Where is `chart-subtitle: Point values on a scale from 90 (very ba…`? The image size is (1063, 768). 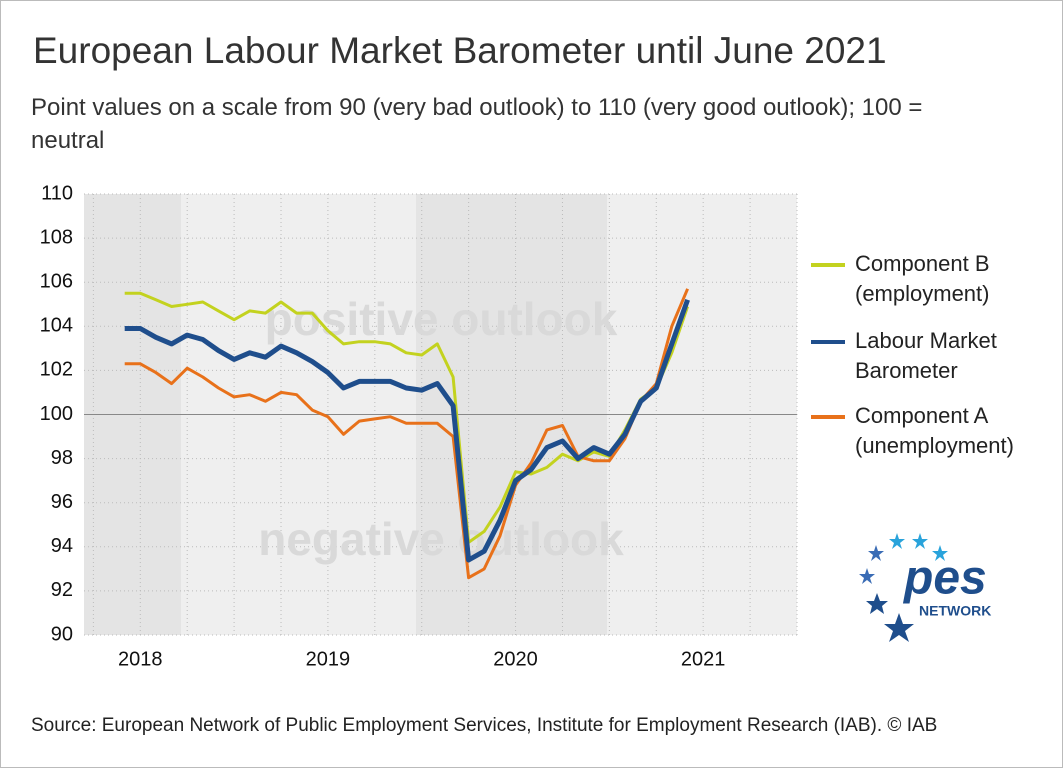 chart-subtitle: Point values on a scale from 90 (very ba… is located at coordinates (477, 124).